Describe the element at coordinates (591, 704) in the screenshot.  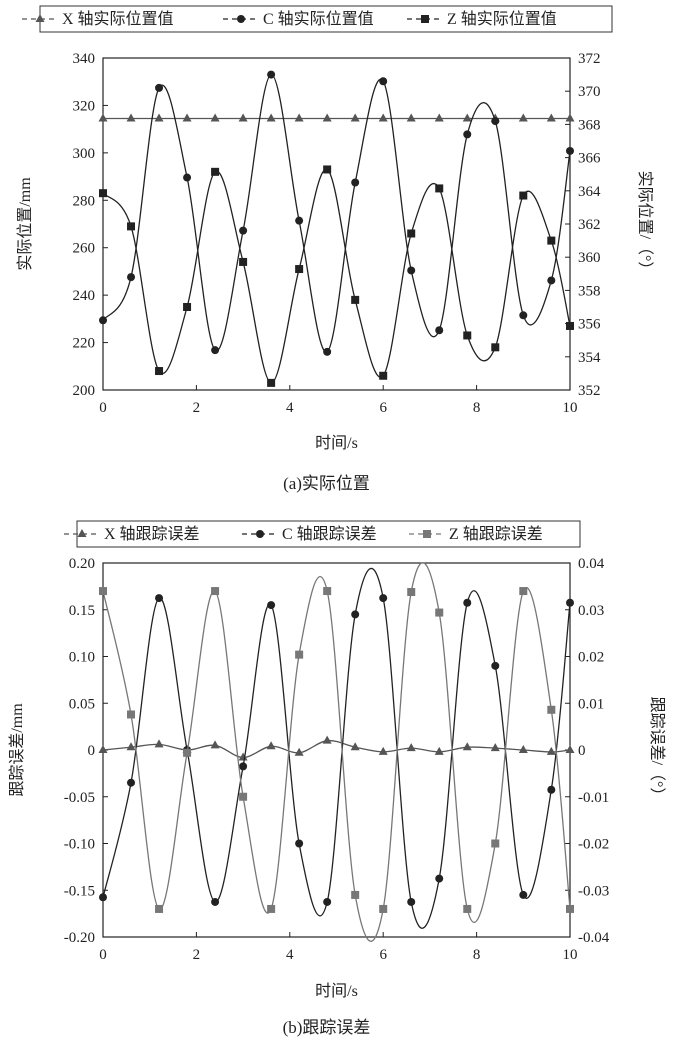
I see `y-tick-label-right: 0.01` at that location.